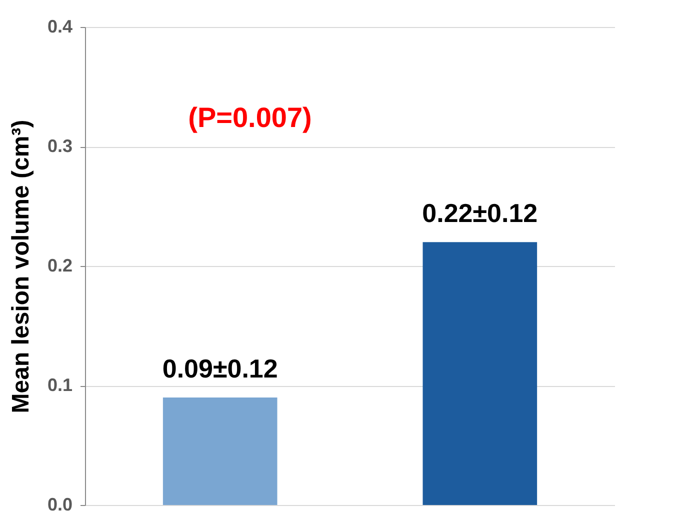 The height and width of the screenshot is (526, 688). I want to click on y-axis-title: Mean lesion volume (cm³), so click(20, 267).